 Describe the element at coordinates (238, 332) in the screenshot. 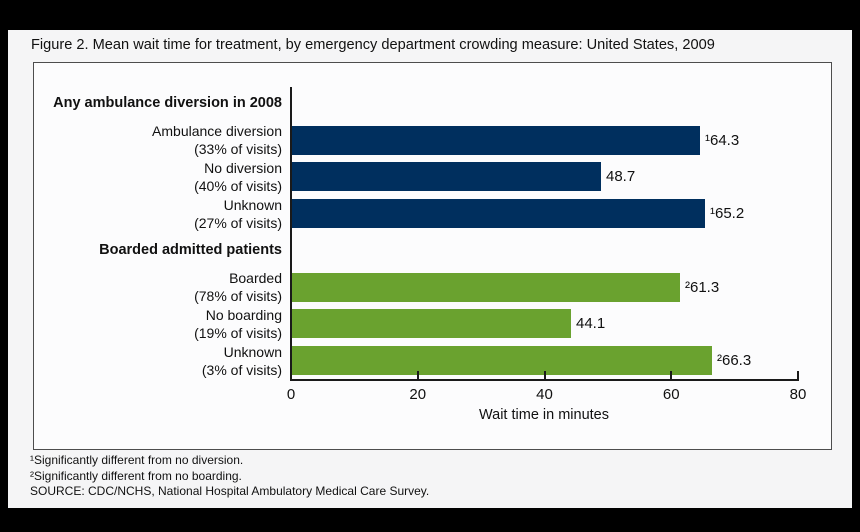

I see `bar-label-line2: (19% of visits)` at that location.